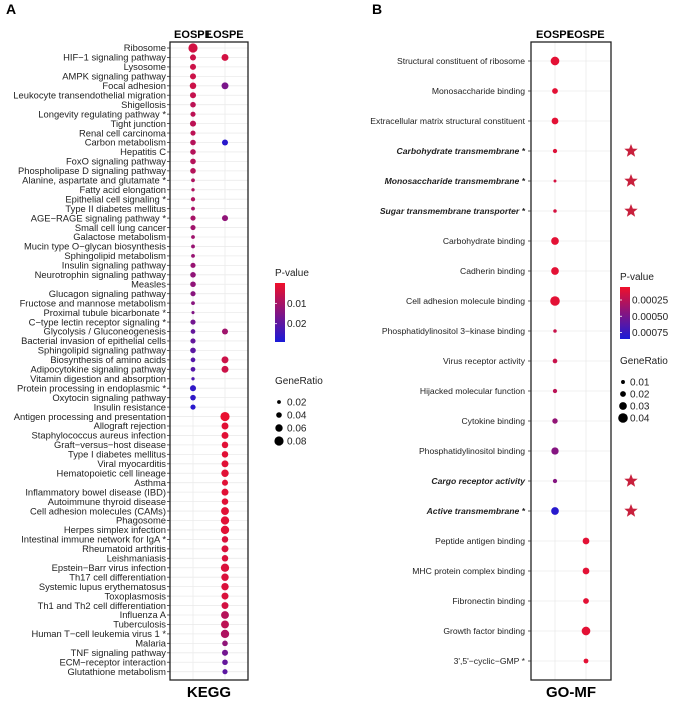 The height and width of the screenshot is (701, 673). What do you see at coordinates (631, 210) in the screenshot?
I see `star-icon` at bounding box center [631, 210].